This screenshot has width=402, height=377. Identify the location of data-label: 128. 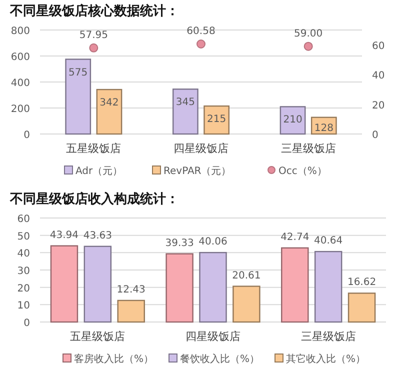
(324, 128).